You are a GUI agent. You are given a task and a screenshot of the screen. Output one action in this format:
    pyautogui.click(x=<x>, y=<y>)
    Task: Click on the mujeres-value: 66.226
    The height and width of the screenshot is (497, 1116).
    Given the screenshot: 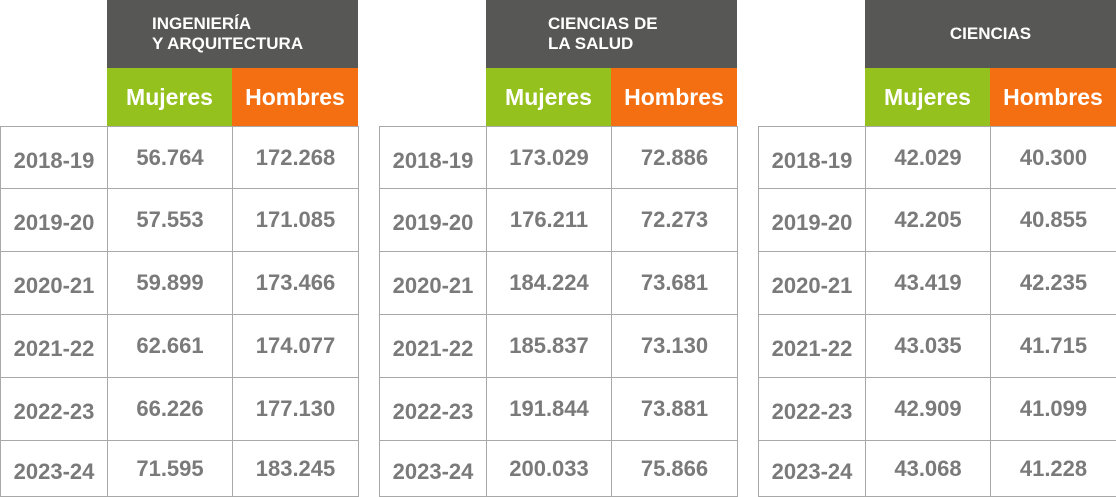 What is the action you would take?
    pyautogui.click(x=170, y=409)
    